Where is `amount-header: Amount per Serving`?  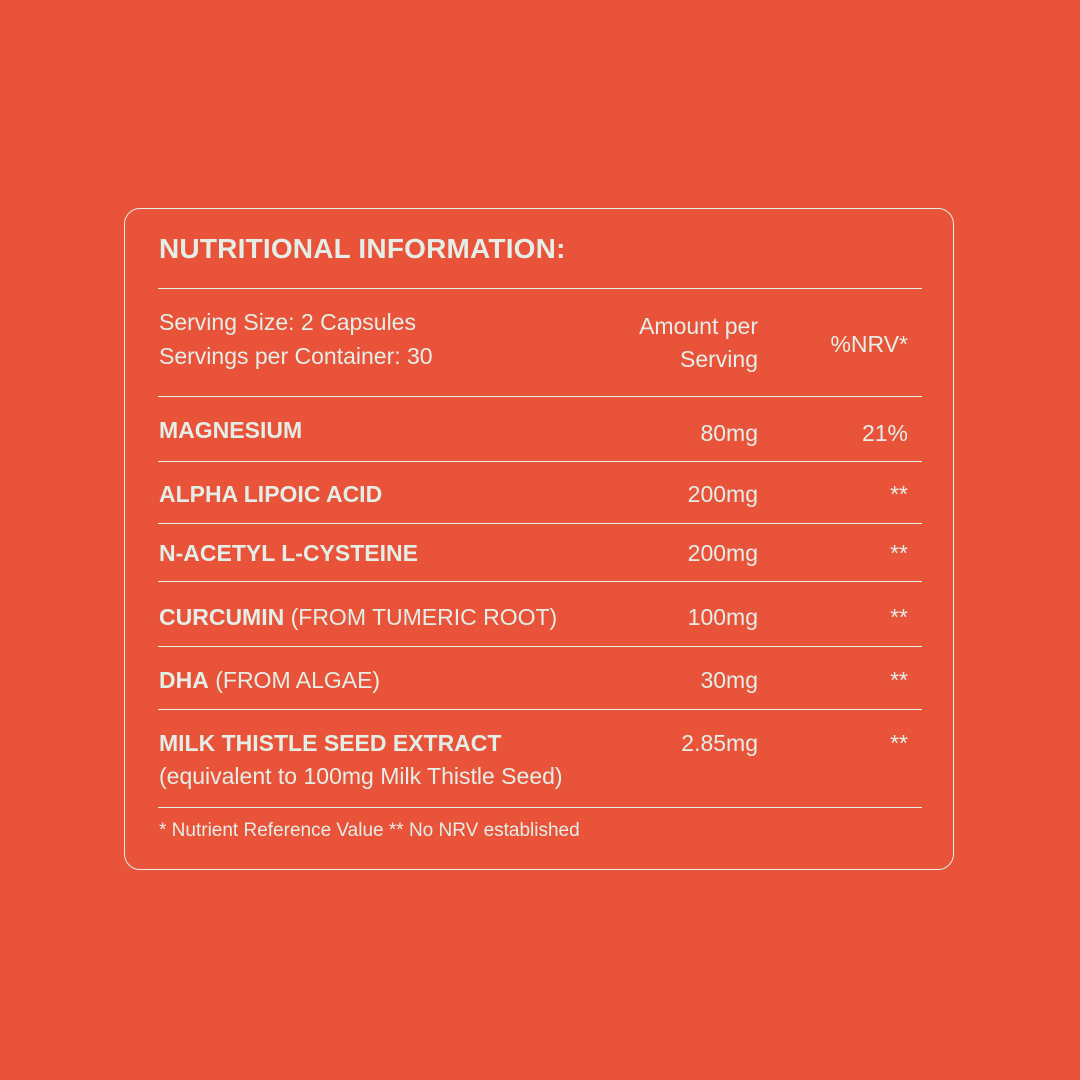 amount-header: Amount per Serving is located at coordinates (698, 343).